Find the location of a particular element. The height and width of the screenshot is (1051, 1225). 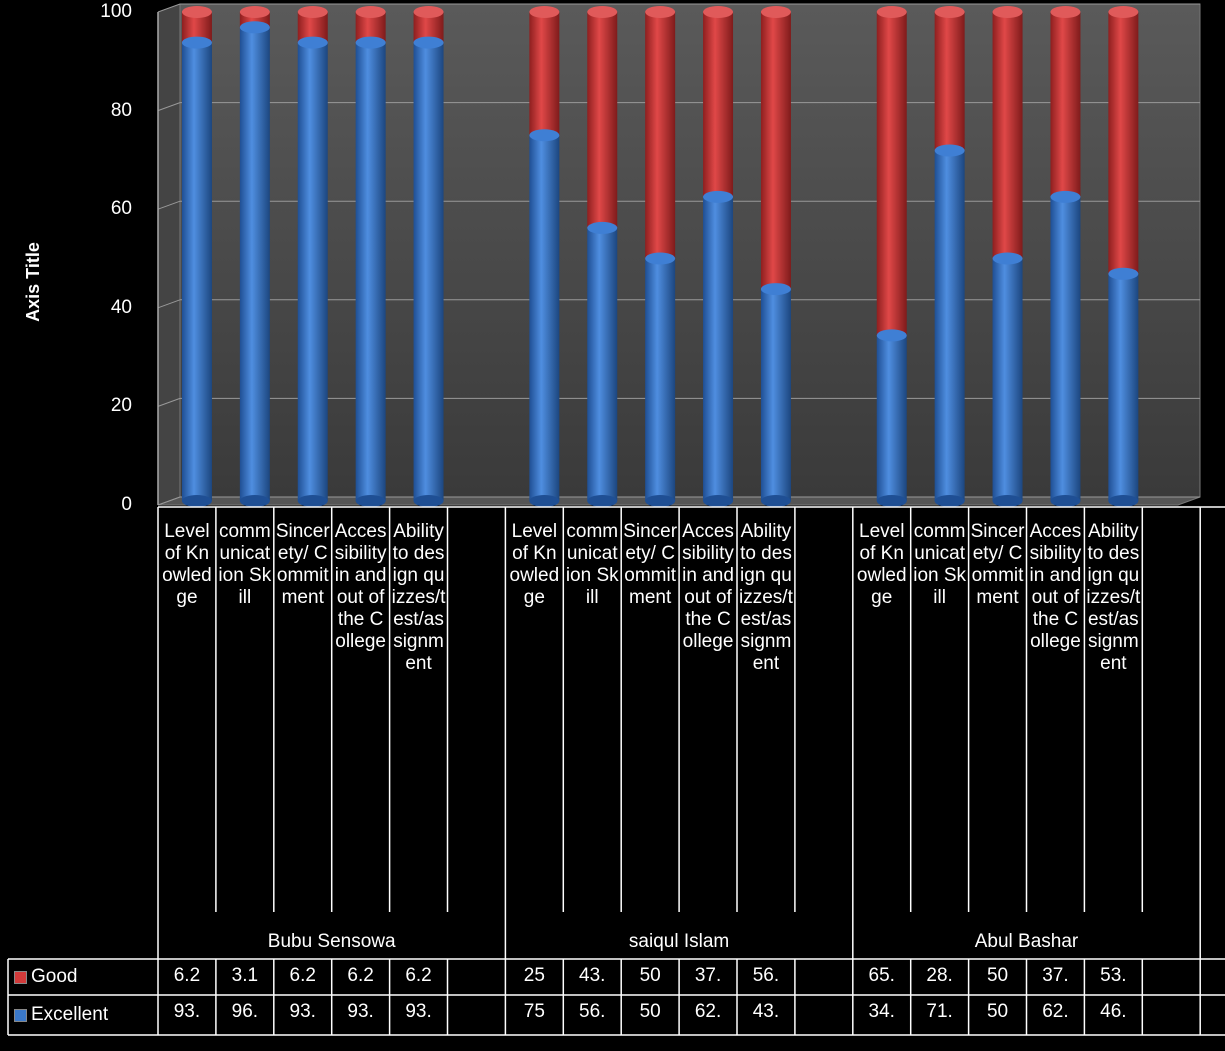

data-table-value: 28. is located at coordinates (939, 975).